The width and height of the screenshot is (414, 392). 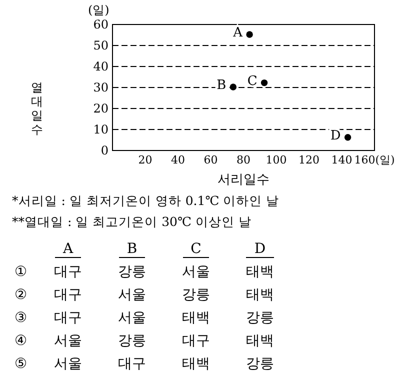 What do you see at coordinates (104, 151) in the screenshot?
I see `y-tick-label: 0` at bounding box center [104, 151].